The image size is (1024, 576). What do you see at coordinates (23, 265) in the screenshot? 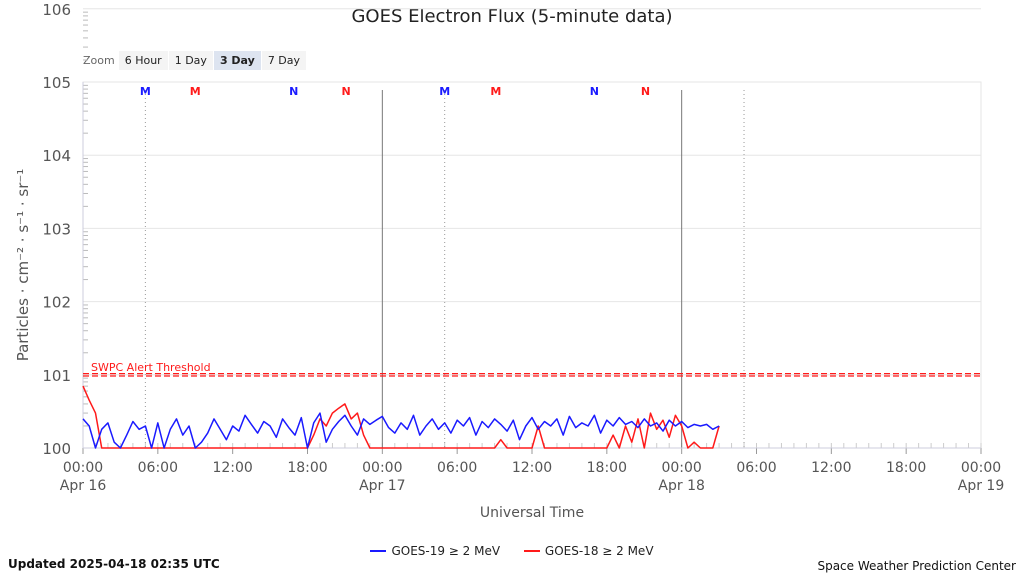
I see `y-axis-title: Particles · cm⁻² · s⁻¹ · sr⁻¹` at bounding box center [23, 265].